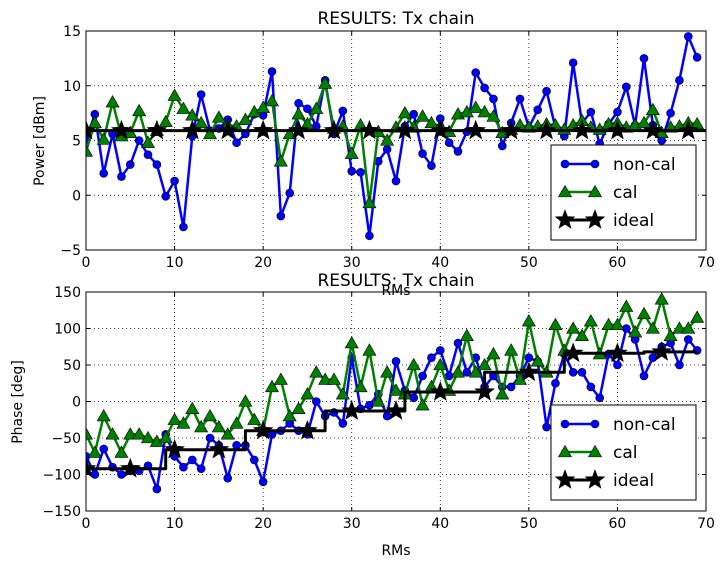 The width and height of the screenshot is (726, 570). What do you see at coordinates (644, 165) in the screenshot?
I see `power-legend-non-cal-label: non-cal` at bounding box center [644, 165].